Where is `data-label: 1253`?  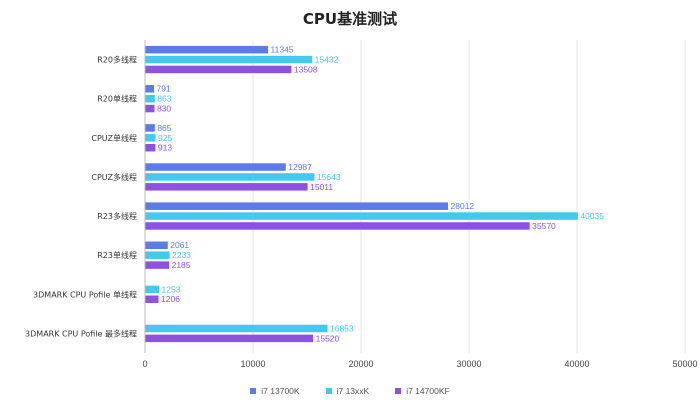
data-label: 1253 is located at coordinates (171, 289).